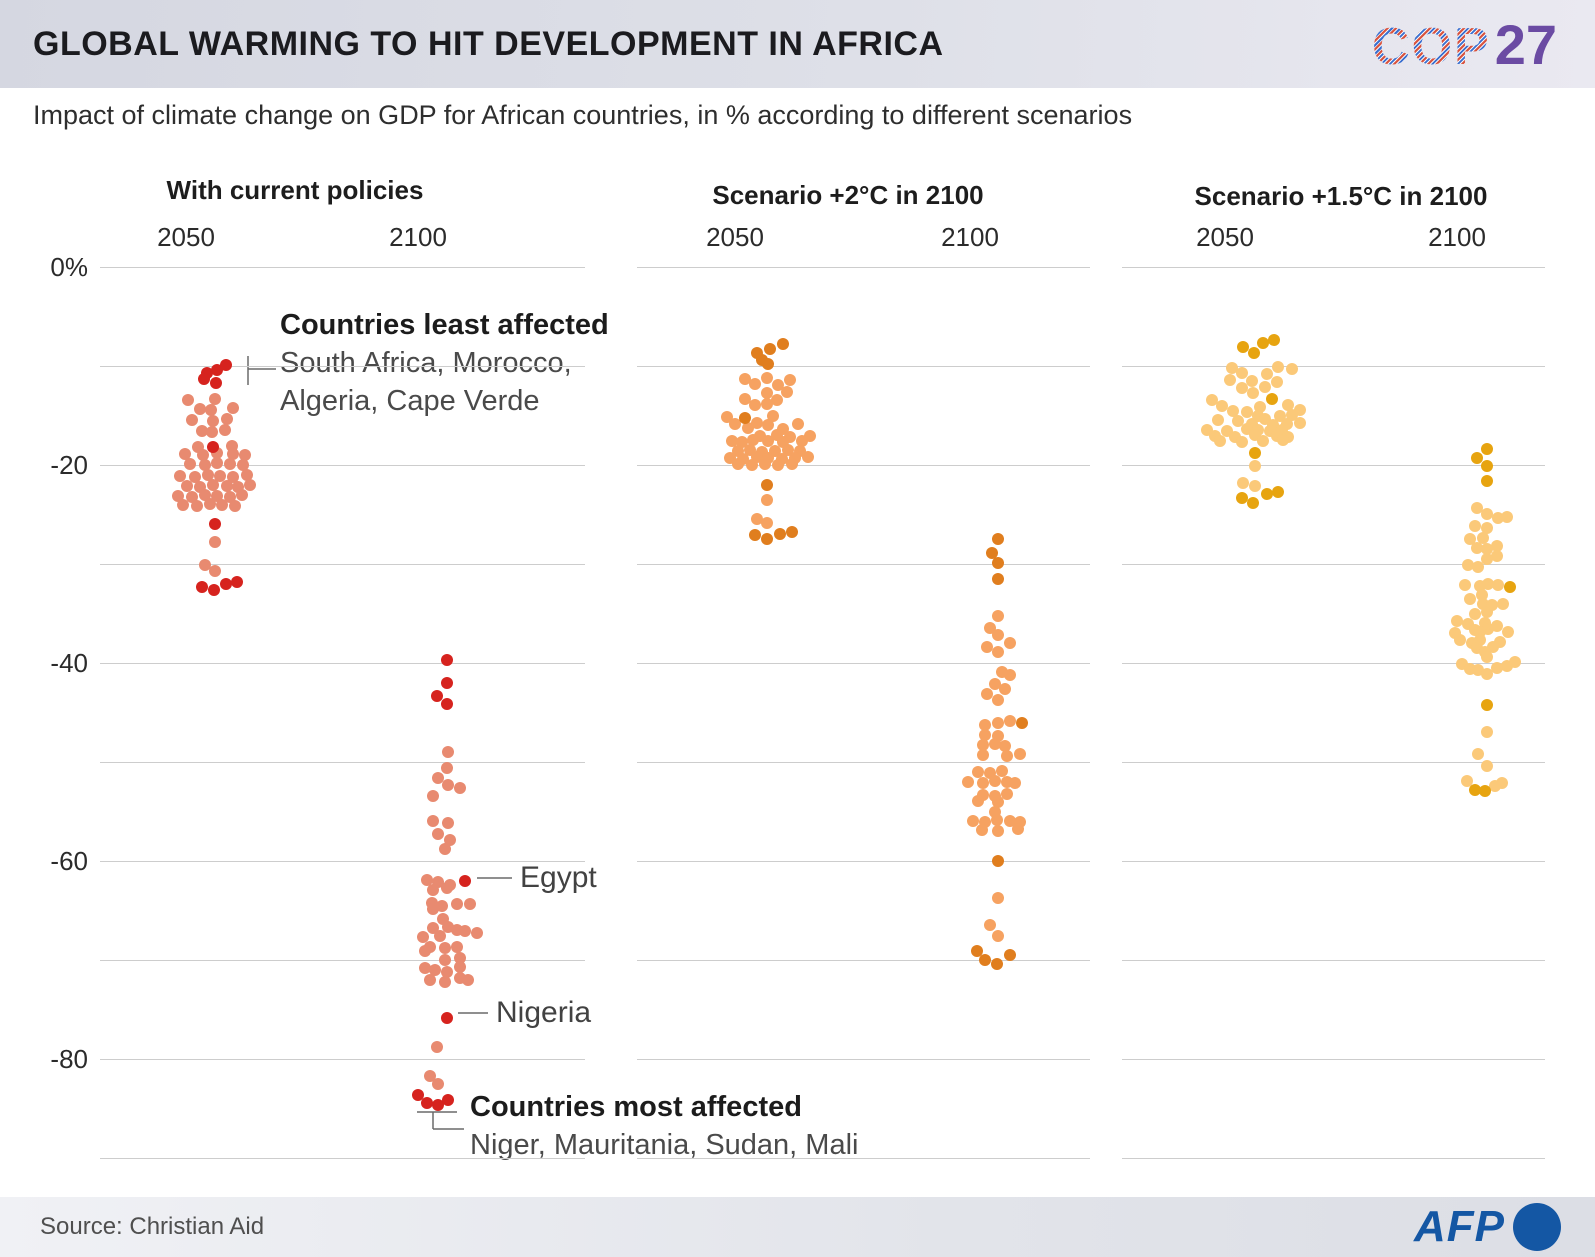 The image size is (1595, 1257). Describe the element at coordinates (848, 195) in the screenshot. I see `panel-title: Scenario +2°C in 2100` at that location.